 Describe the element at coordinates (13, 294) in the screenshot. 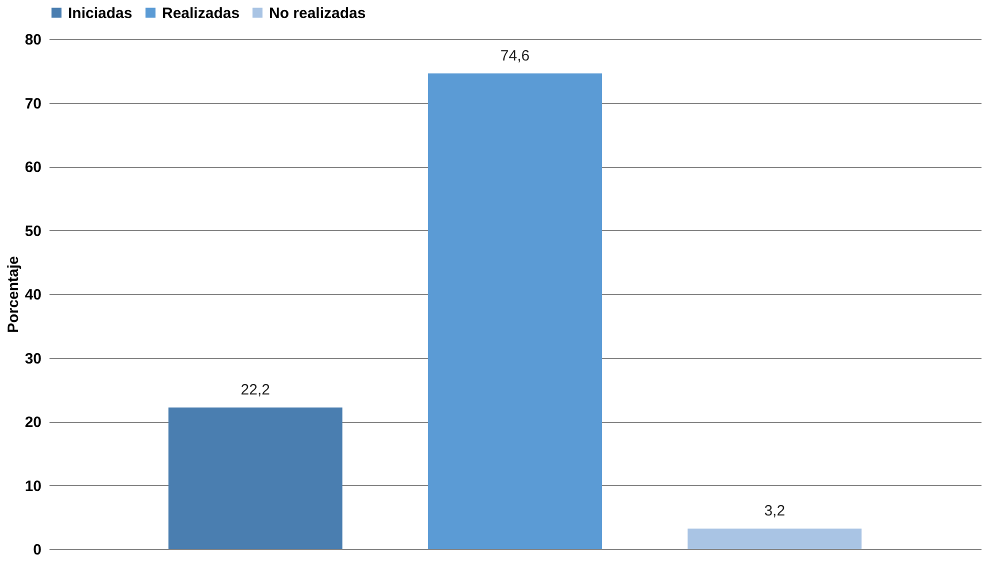

I see `y-axis-title: Porcentaje` at that location.